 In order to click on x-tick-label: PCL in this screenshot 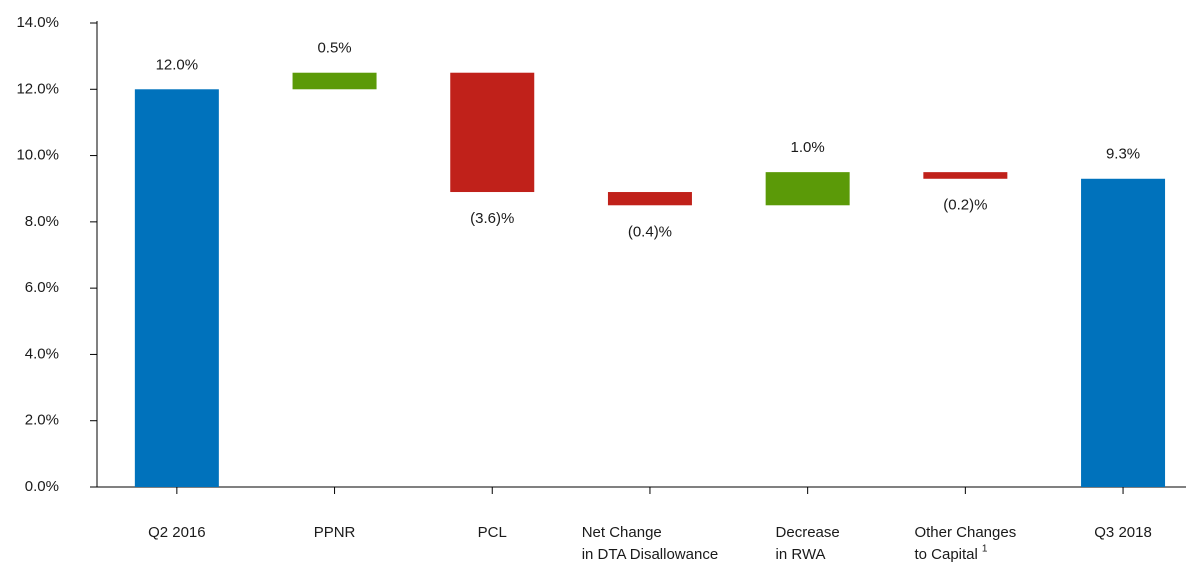, I will do `click(492, 532)`.